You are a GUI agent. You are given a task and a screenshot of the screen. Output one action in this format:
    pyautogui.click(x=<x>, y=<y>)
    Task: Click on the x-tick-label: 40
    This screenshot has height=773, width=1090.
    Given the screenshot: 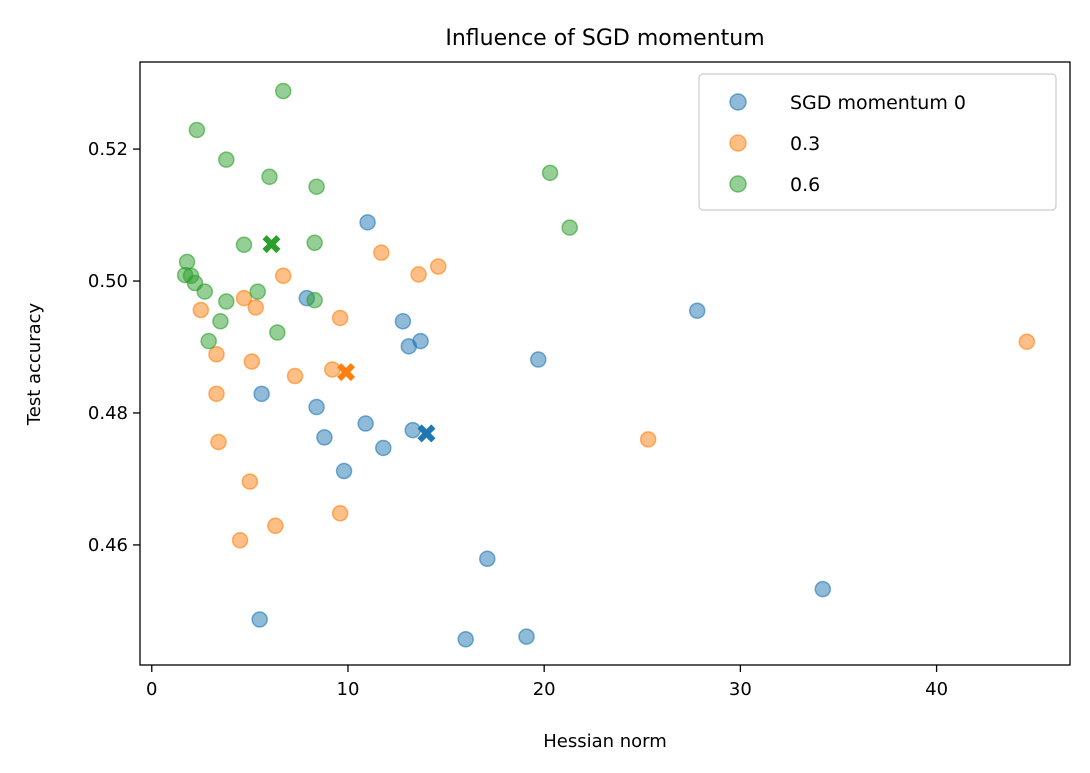 What is the action you would take?
    pyautogui.click(x=936, y=689)
    